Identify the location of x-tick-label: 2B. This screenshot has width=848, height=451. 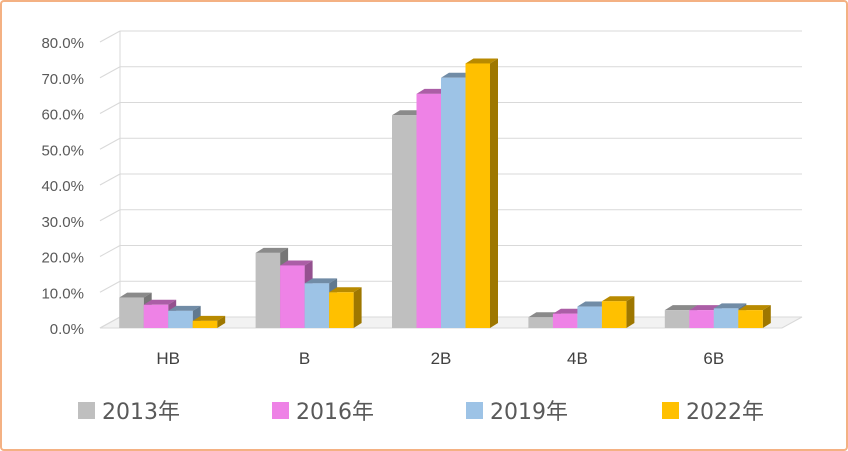
(441, 358).